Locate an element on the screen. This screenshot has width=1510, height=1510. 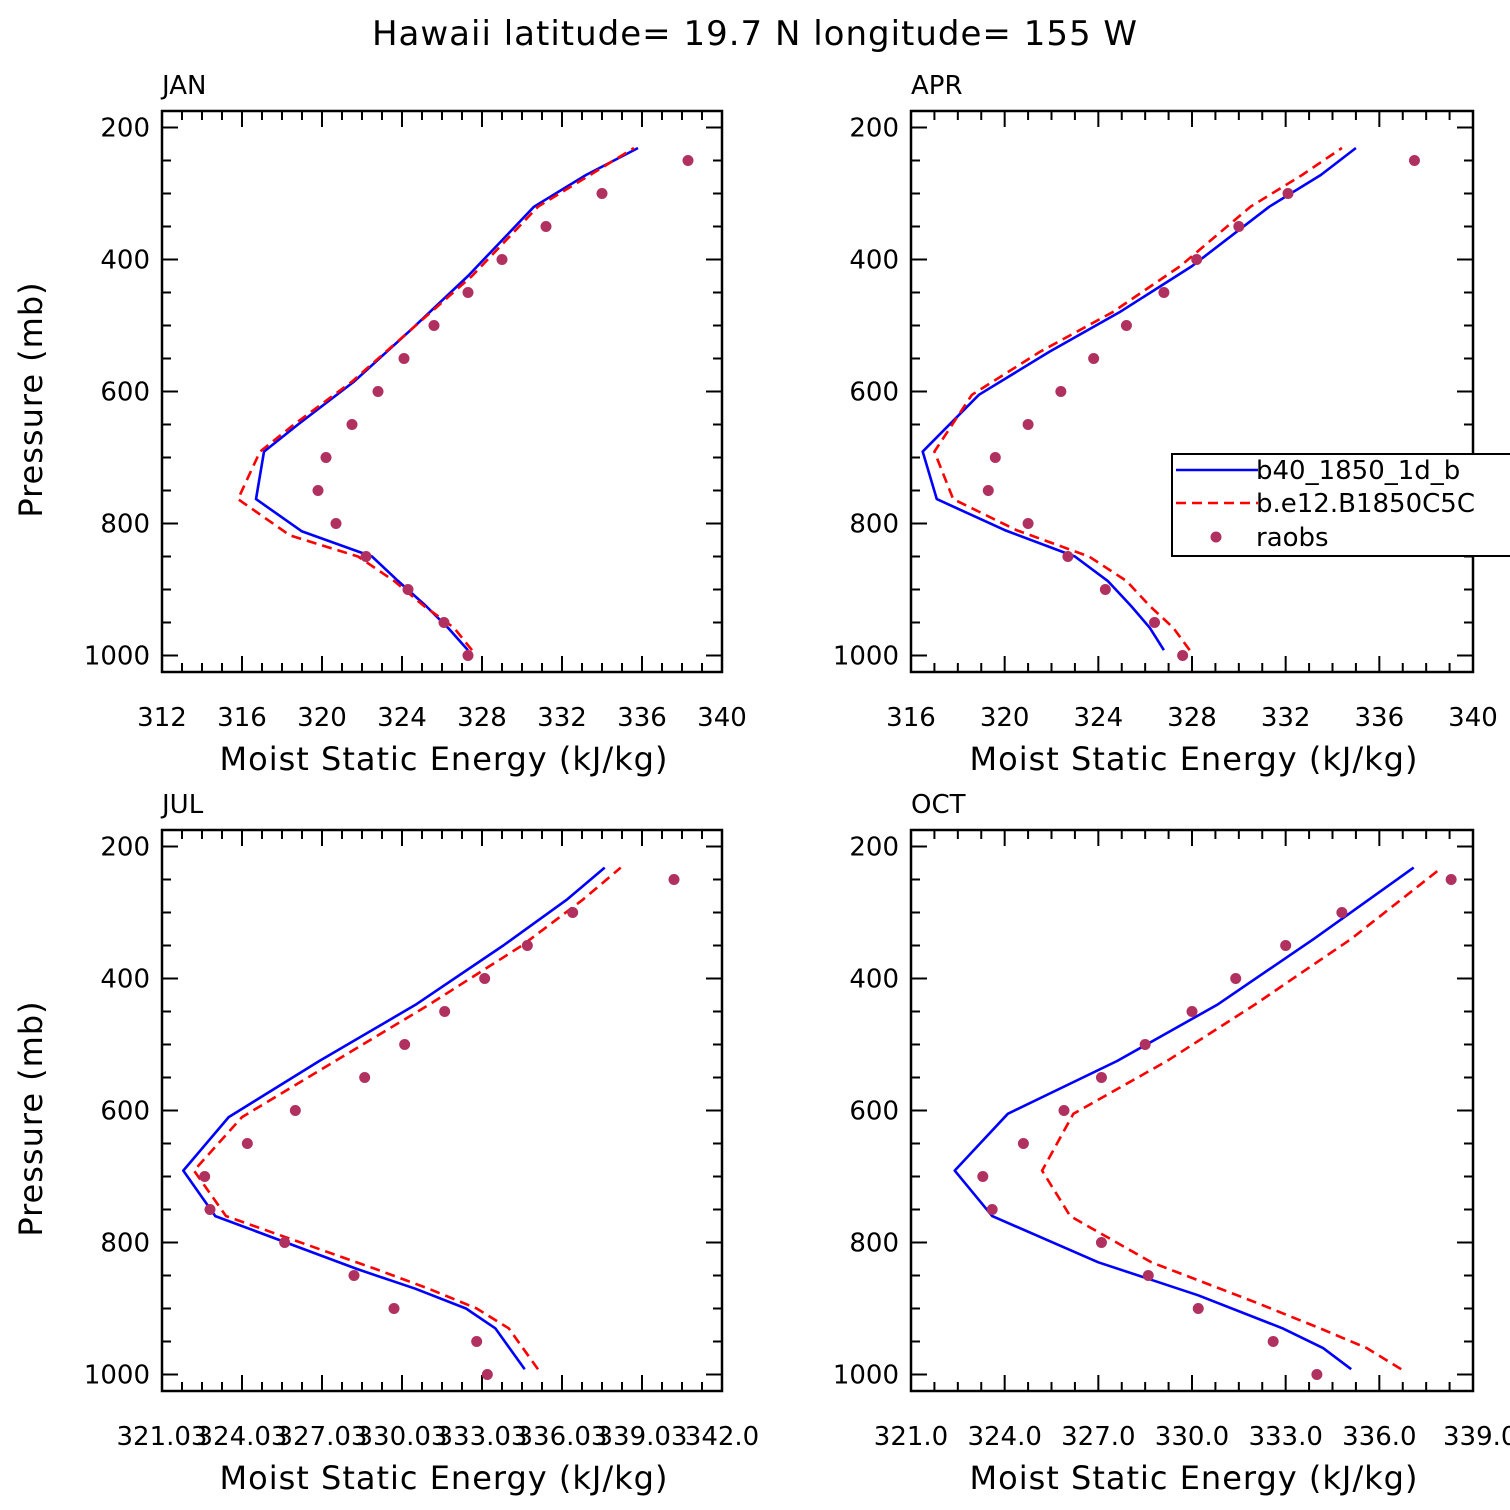
x-tick-label: 324 is located at coordinates (402, 718).